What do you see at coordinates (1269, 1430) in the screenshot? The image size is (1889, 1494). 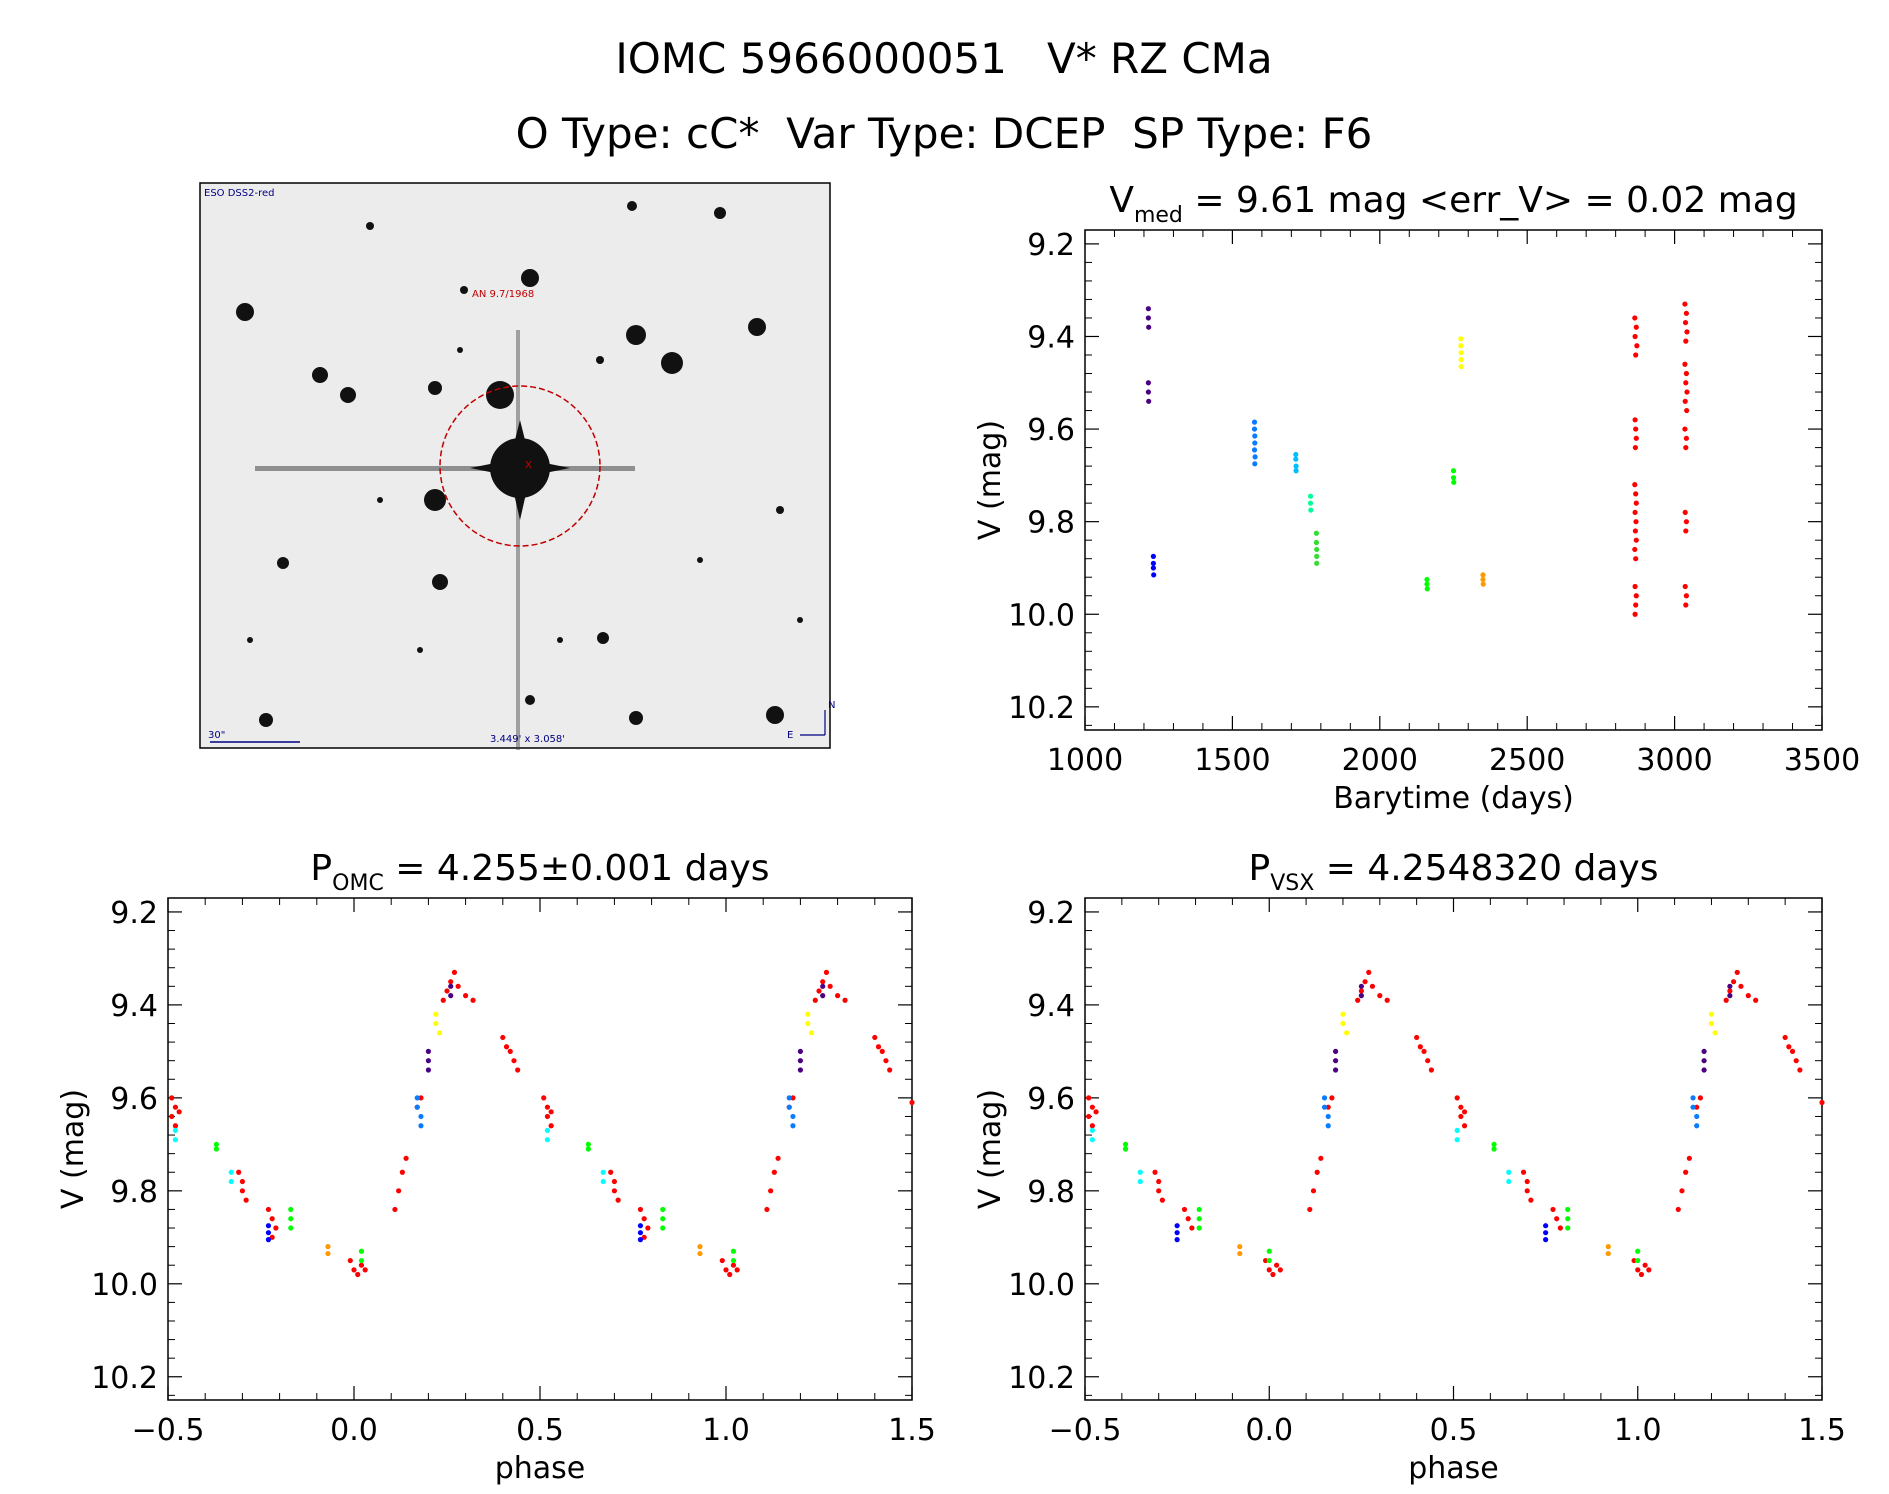 I see `x-tick-label: 0.0` at bounding box center [1269, 1430].